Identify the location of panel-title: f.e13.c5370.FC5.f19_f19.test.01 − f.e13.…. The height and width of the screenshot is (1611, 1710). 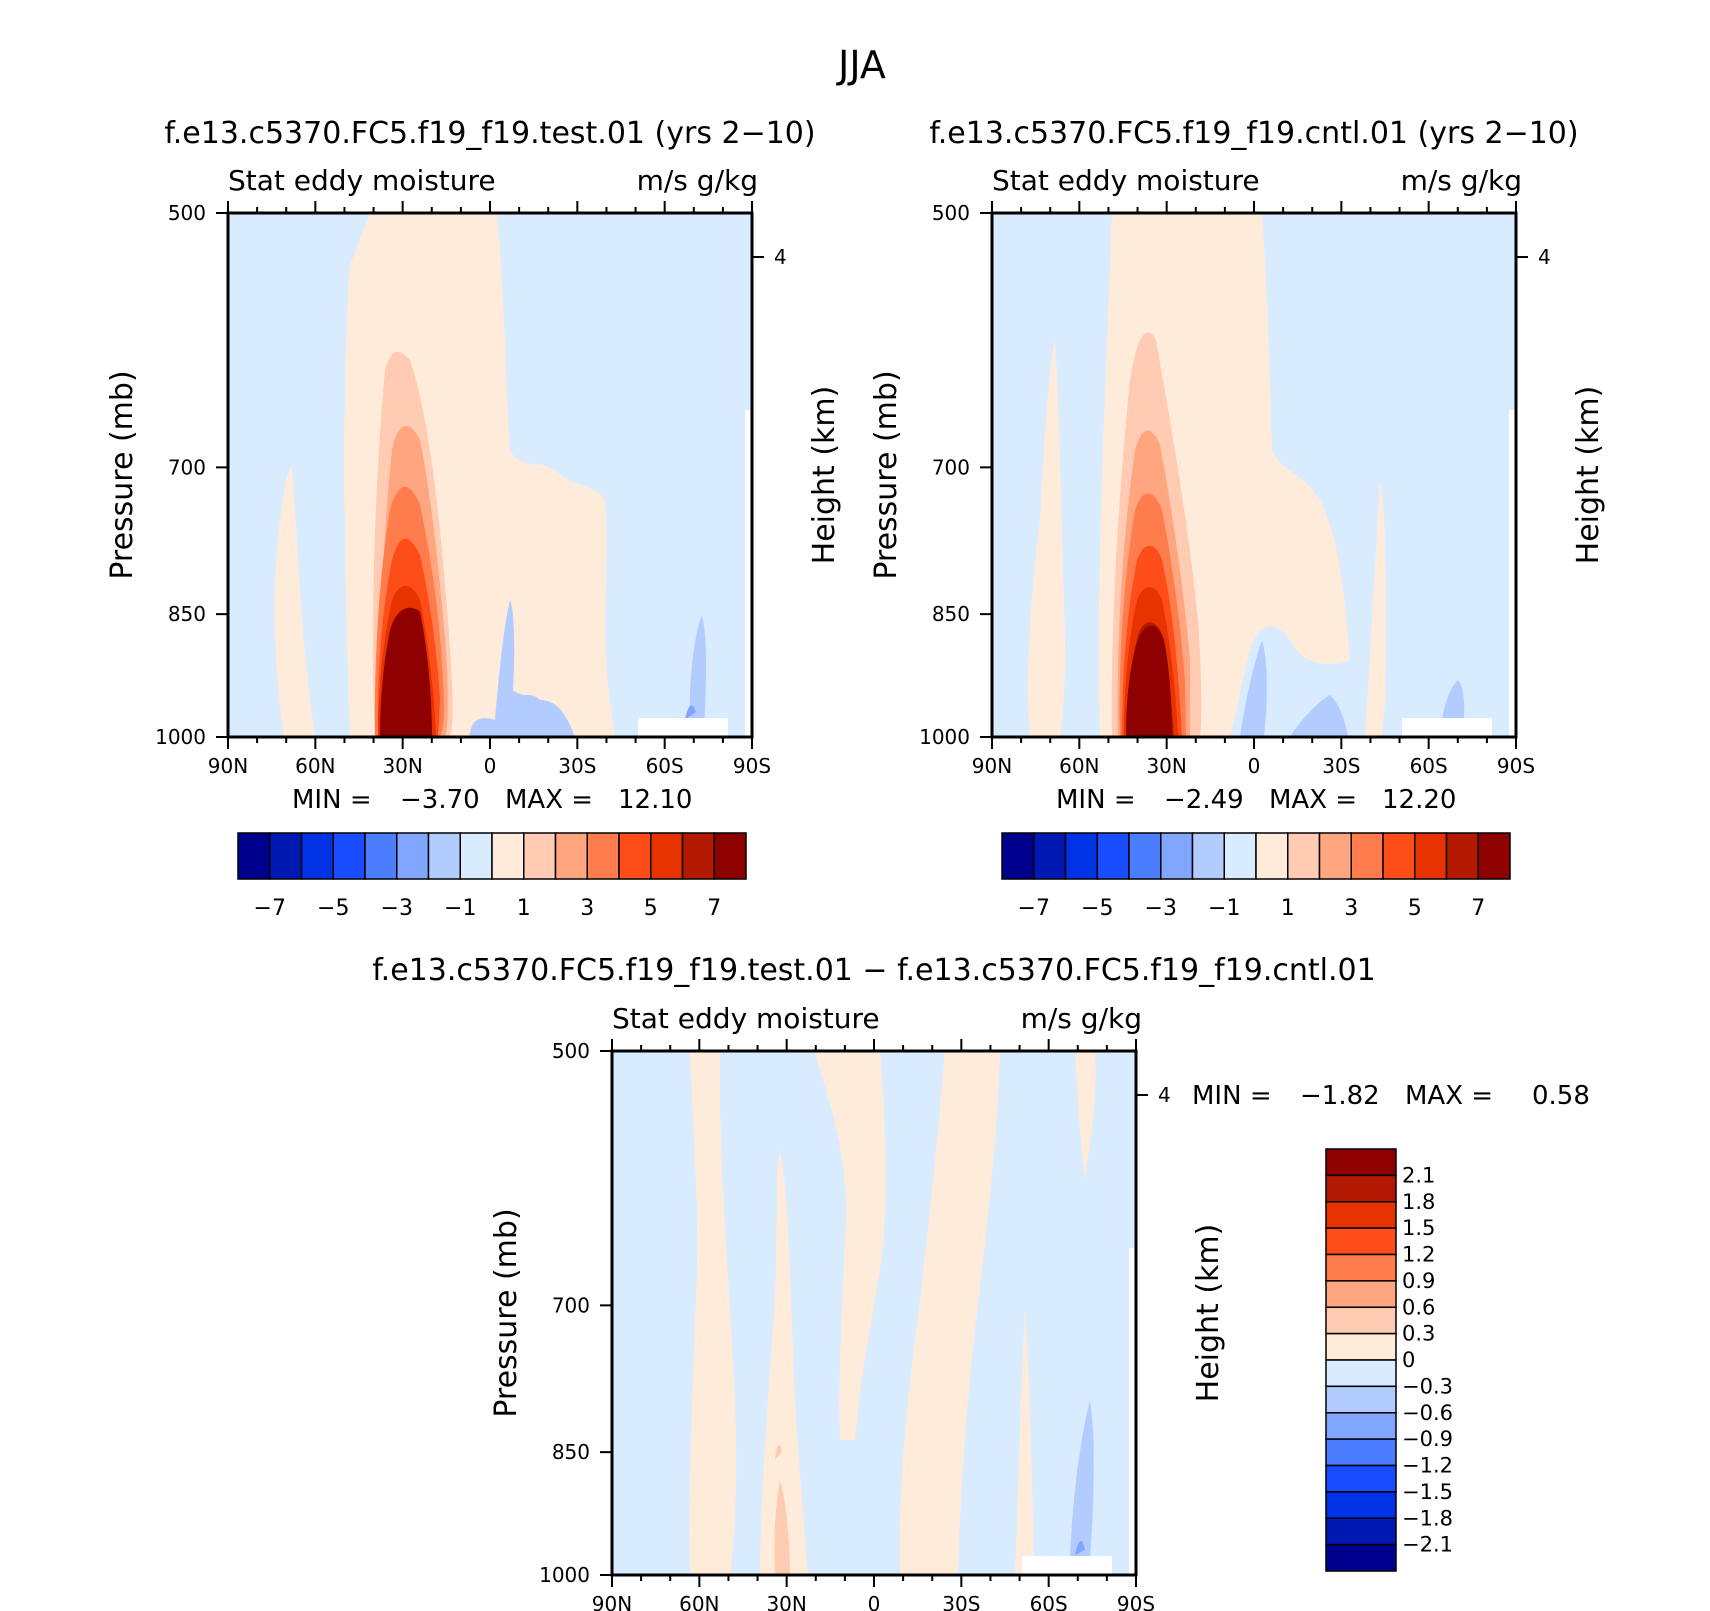
(873, 970).